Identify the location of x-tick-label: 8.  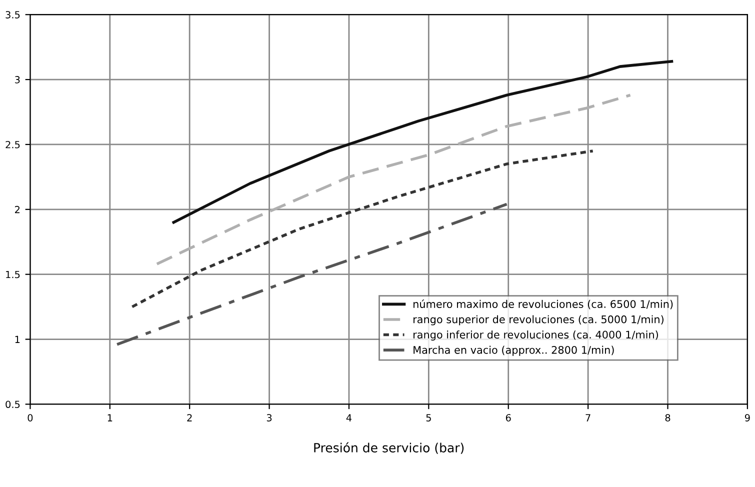
(667, 418).